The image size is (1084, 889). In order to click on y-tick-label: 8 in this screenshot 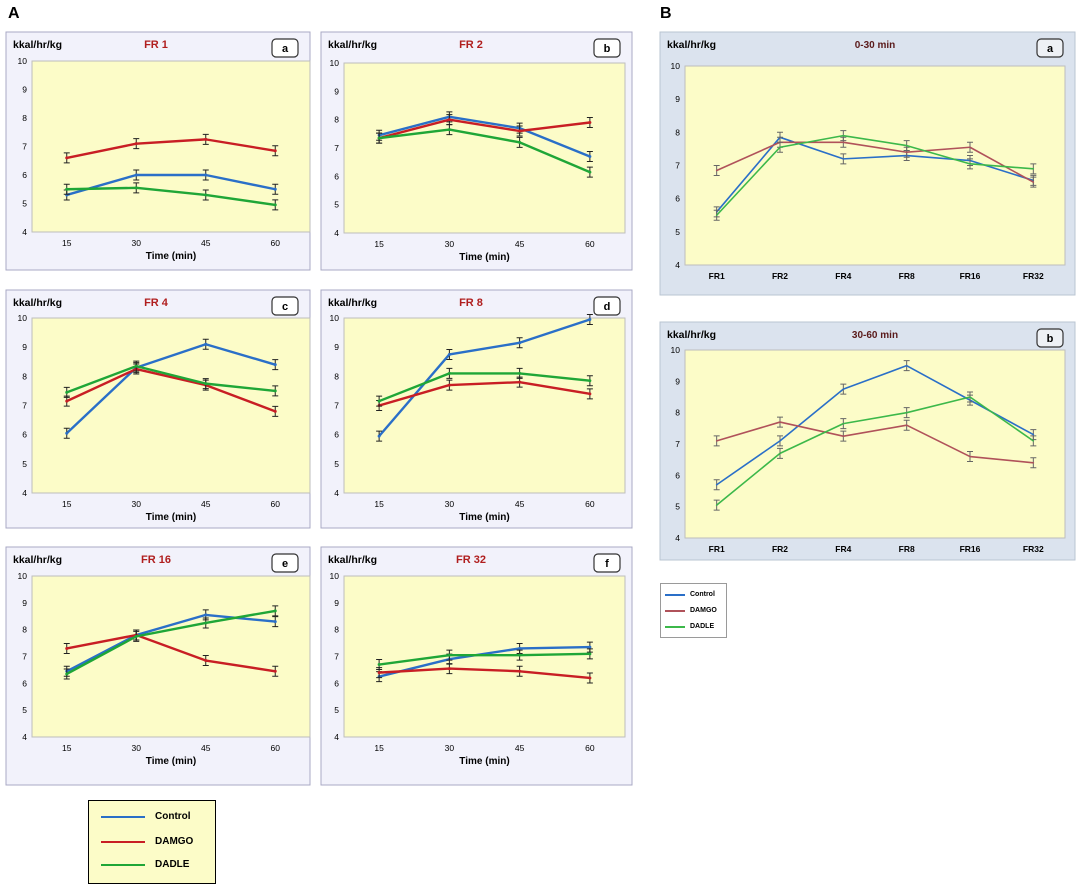, I will do `click(336, 376)`.